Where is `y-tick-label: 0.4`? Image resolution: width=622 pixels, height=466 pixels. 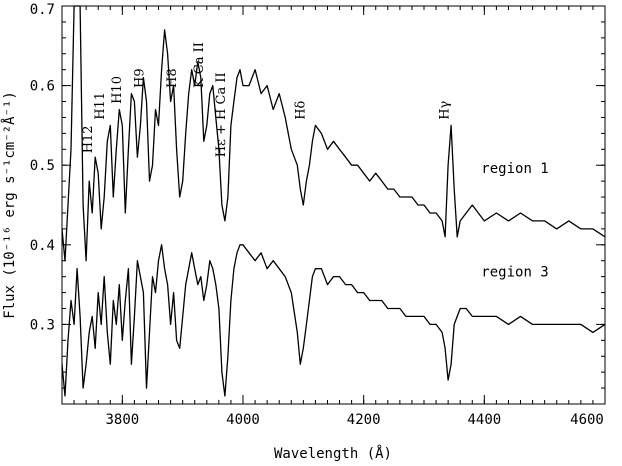
y-tick-label: 0.4 is located at coordinates (42, 246).